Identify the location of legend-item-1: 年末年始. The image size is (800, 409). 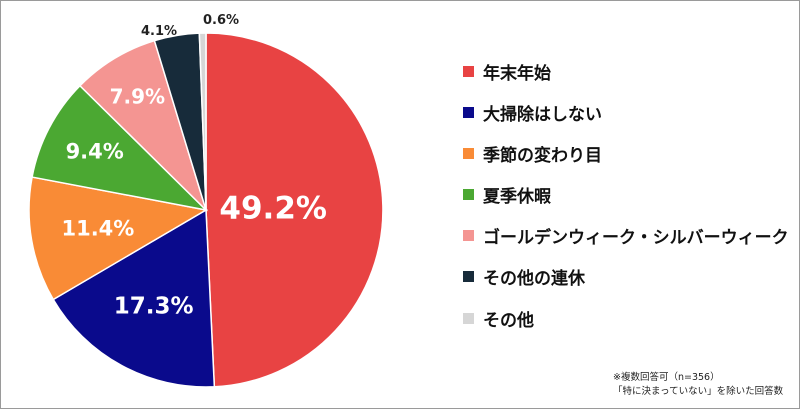
(626, 72).